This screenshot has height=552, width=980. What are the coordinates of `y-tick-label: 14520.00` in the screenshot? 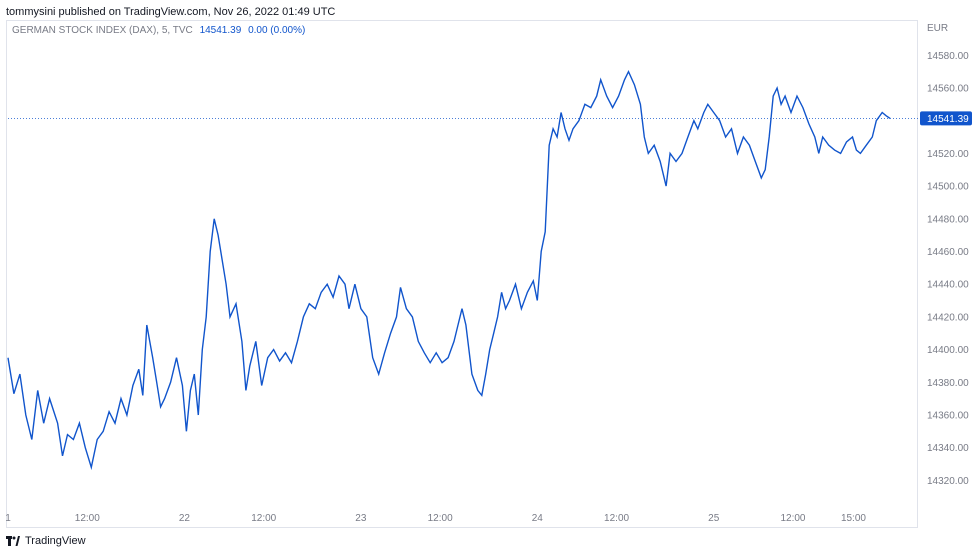 It's located at (948, 154).